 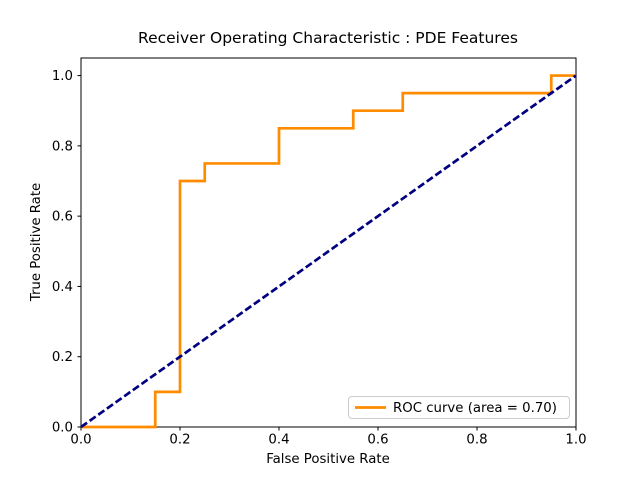 What do you see at coordinates (328, 459) in the screenshot?
I see `x-axis-label: False Positive Rate` at bounding box center [328, 459].